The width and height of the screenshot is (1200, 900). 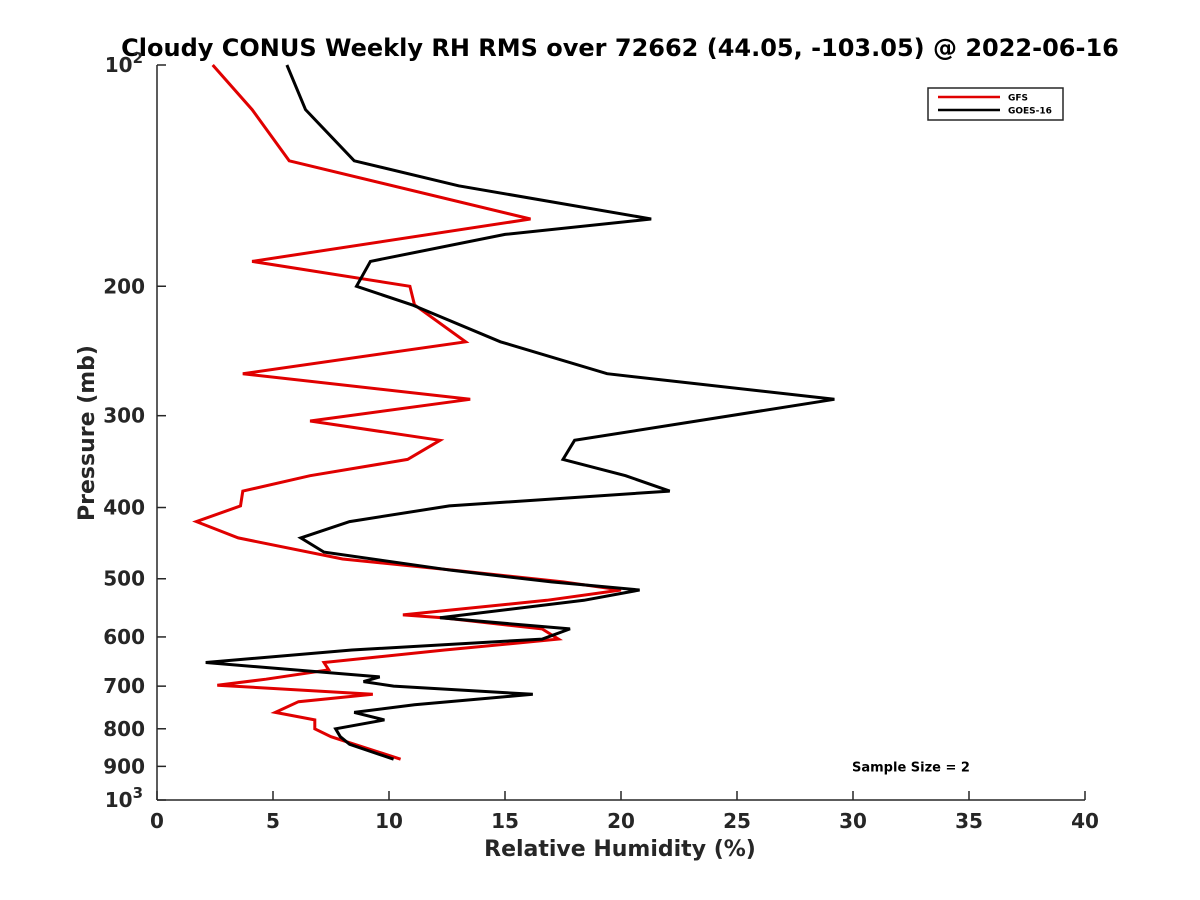 I want to click on x-tick-label: 35, so click(x=969, y=821).